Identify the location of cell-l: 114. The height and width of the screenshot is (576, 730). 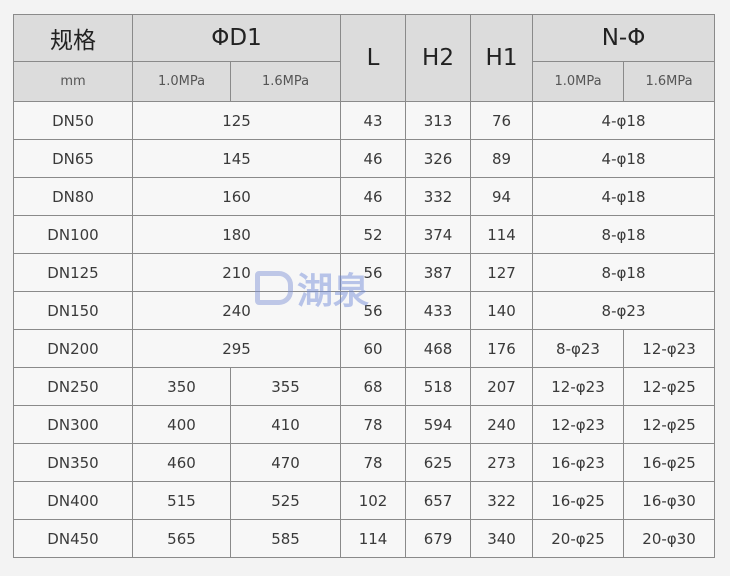
(373, 538).